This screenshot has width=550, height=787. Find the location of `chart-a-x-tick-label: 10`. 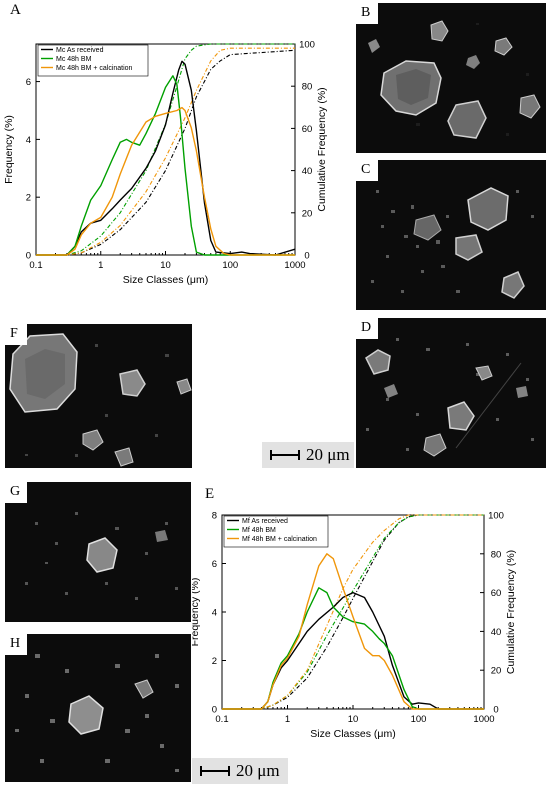

chart-a-x-tick-label: 10 is located at coordinates (165, 265).